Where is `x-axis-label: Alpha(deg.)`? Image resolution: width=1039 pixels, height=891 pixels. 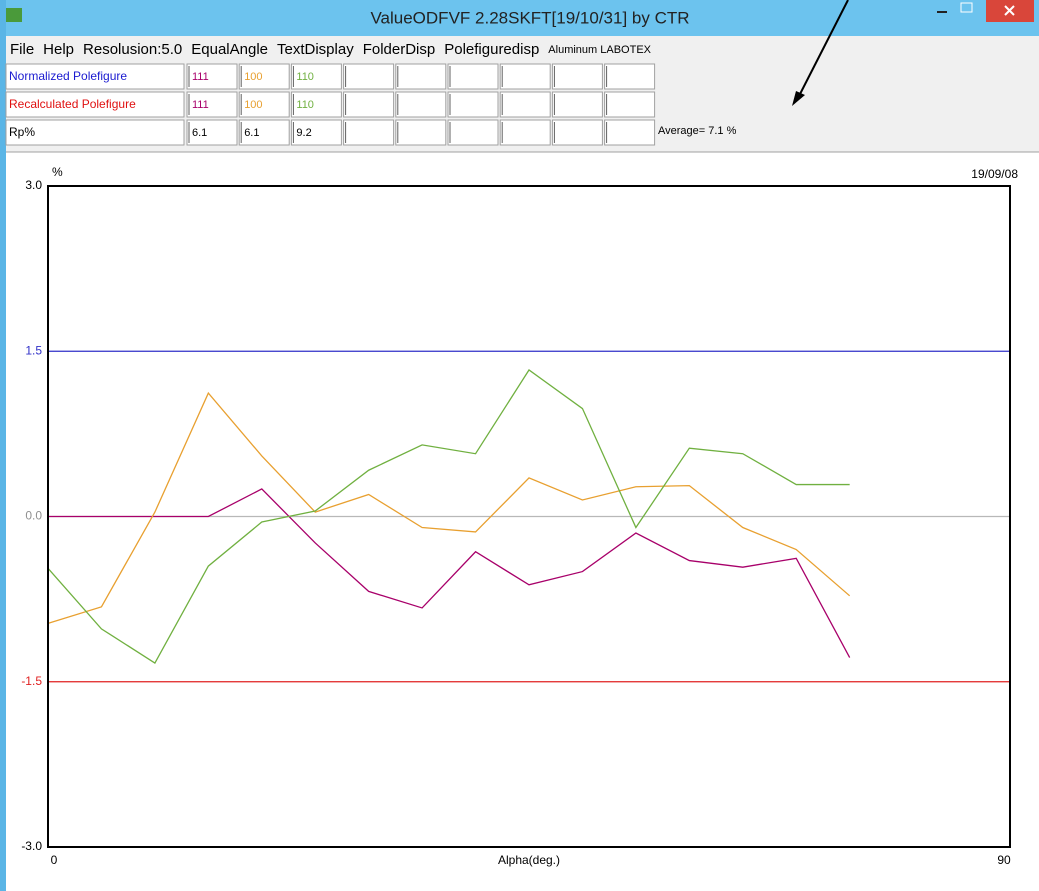 x-axis-label: Alpha(deg.) is located at coordinates (529, 860).